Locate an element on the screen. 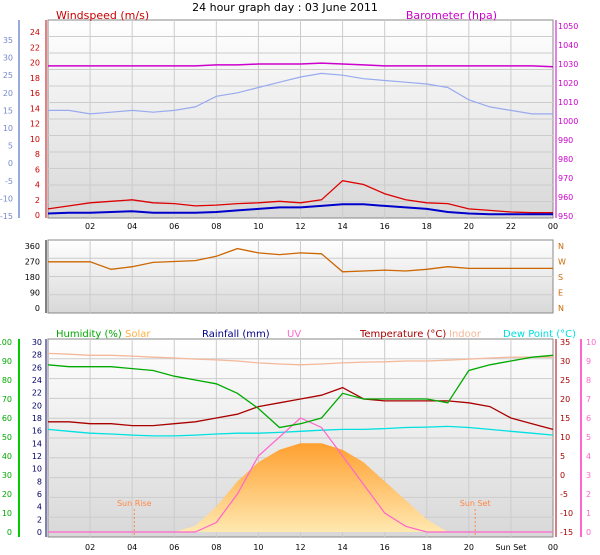 The image size is (600, 555). sun-annotations: Sun Rise Sun Set is located at coordinates (304, 518).